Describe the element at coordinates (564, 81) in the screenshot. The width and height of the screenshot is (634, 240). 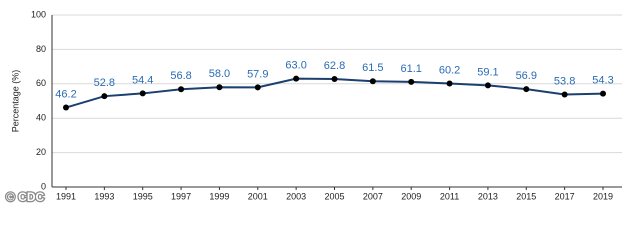
I see `data-label: 53.8` at that location.